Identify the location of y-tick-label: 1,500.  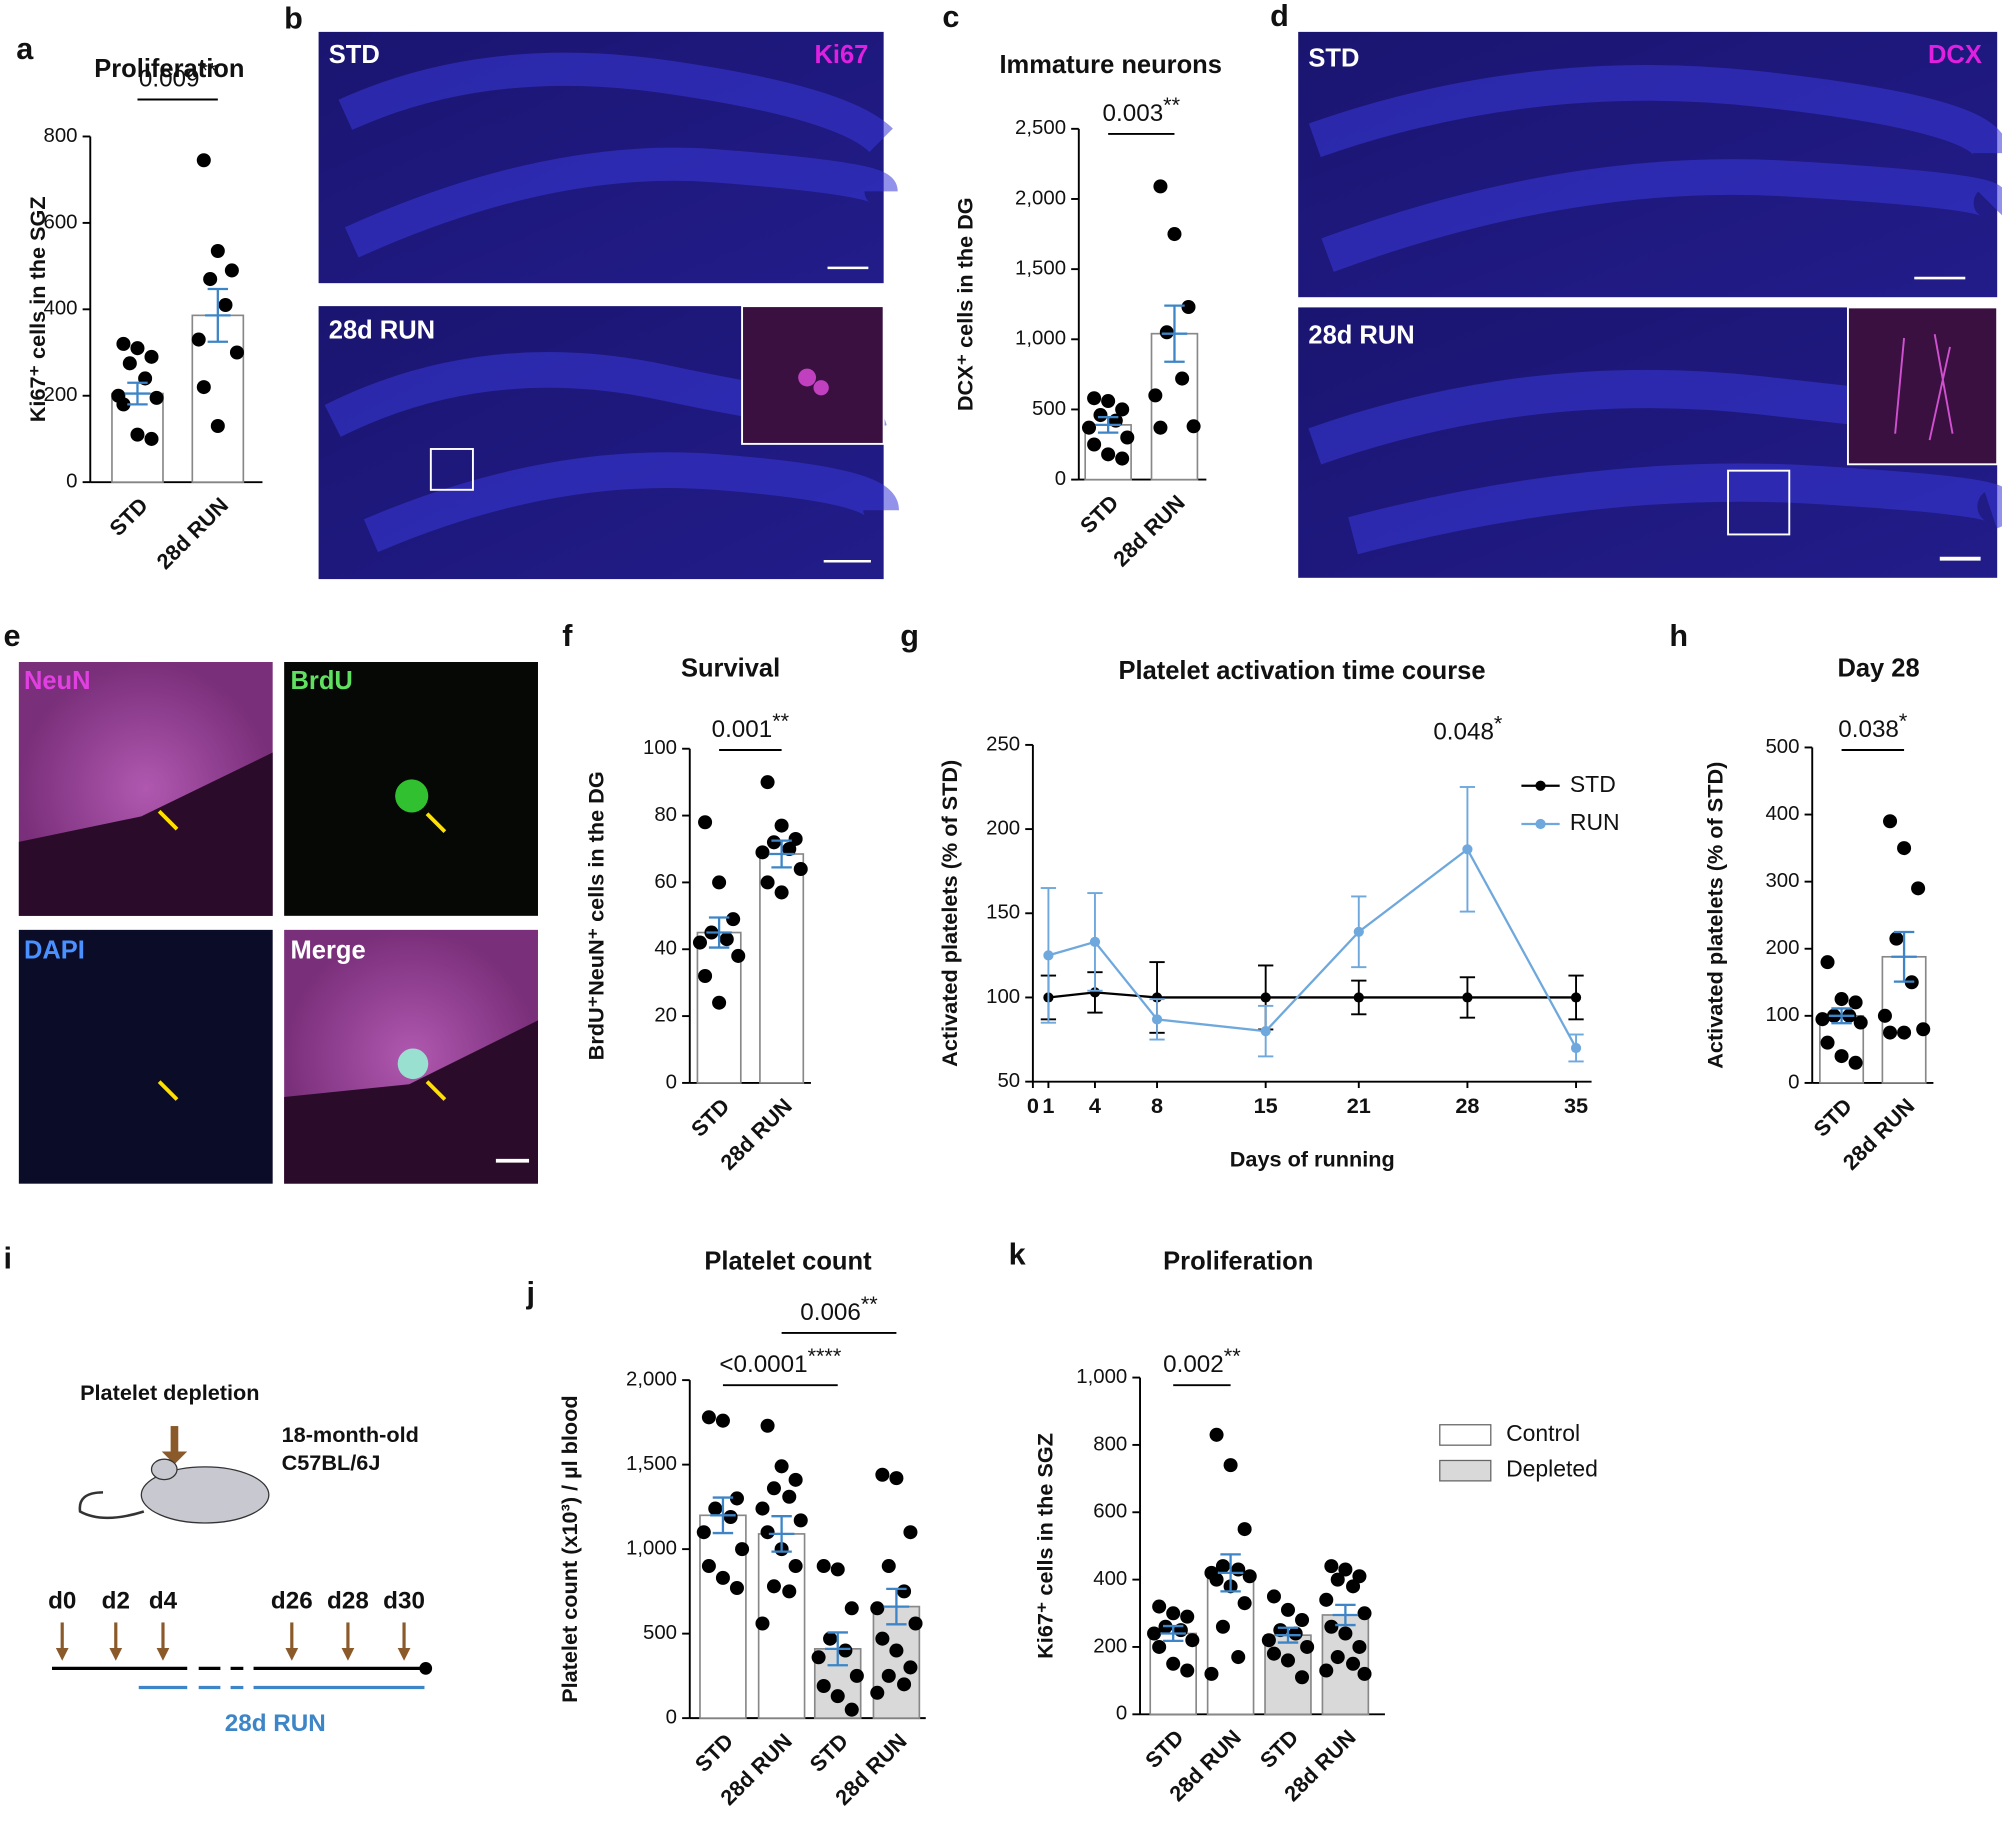
(651, 1464).